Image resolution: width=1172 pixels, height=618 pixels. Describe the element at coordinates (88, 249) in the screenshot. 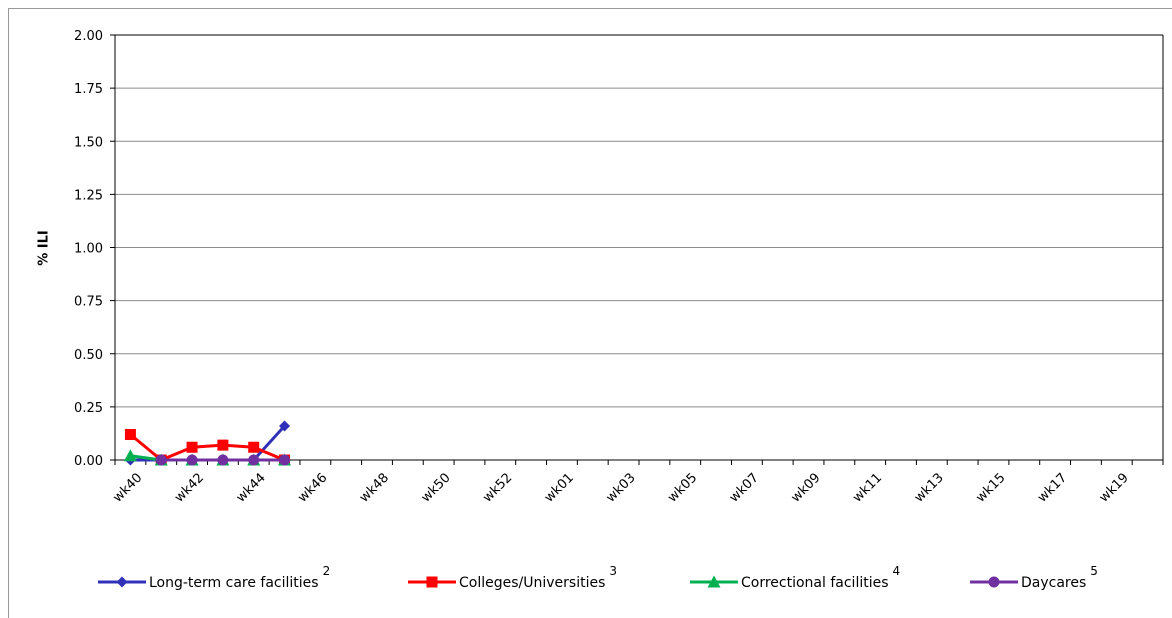

I see `y-tick-label: 1.00` at that location.